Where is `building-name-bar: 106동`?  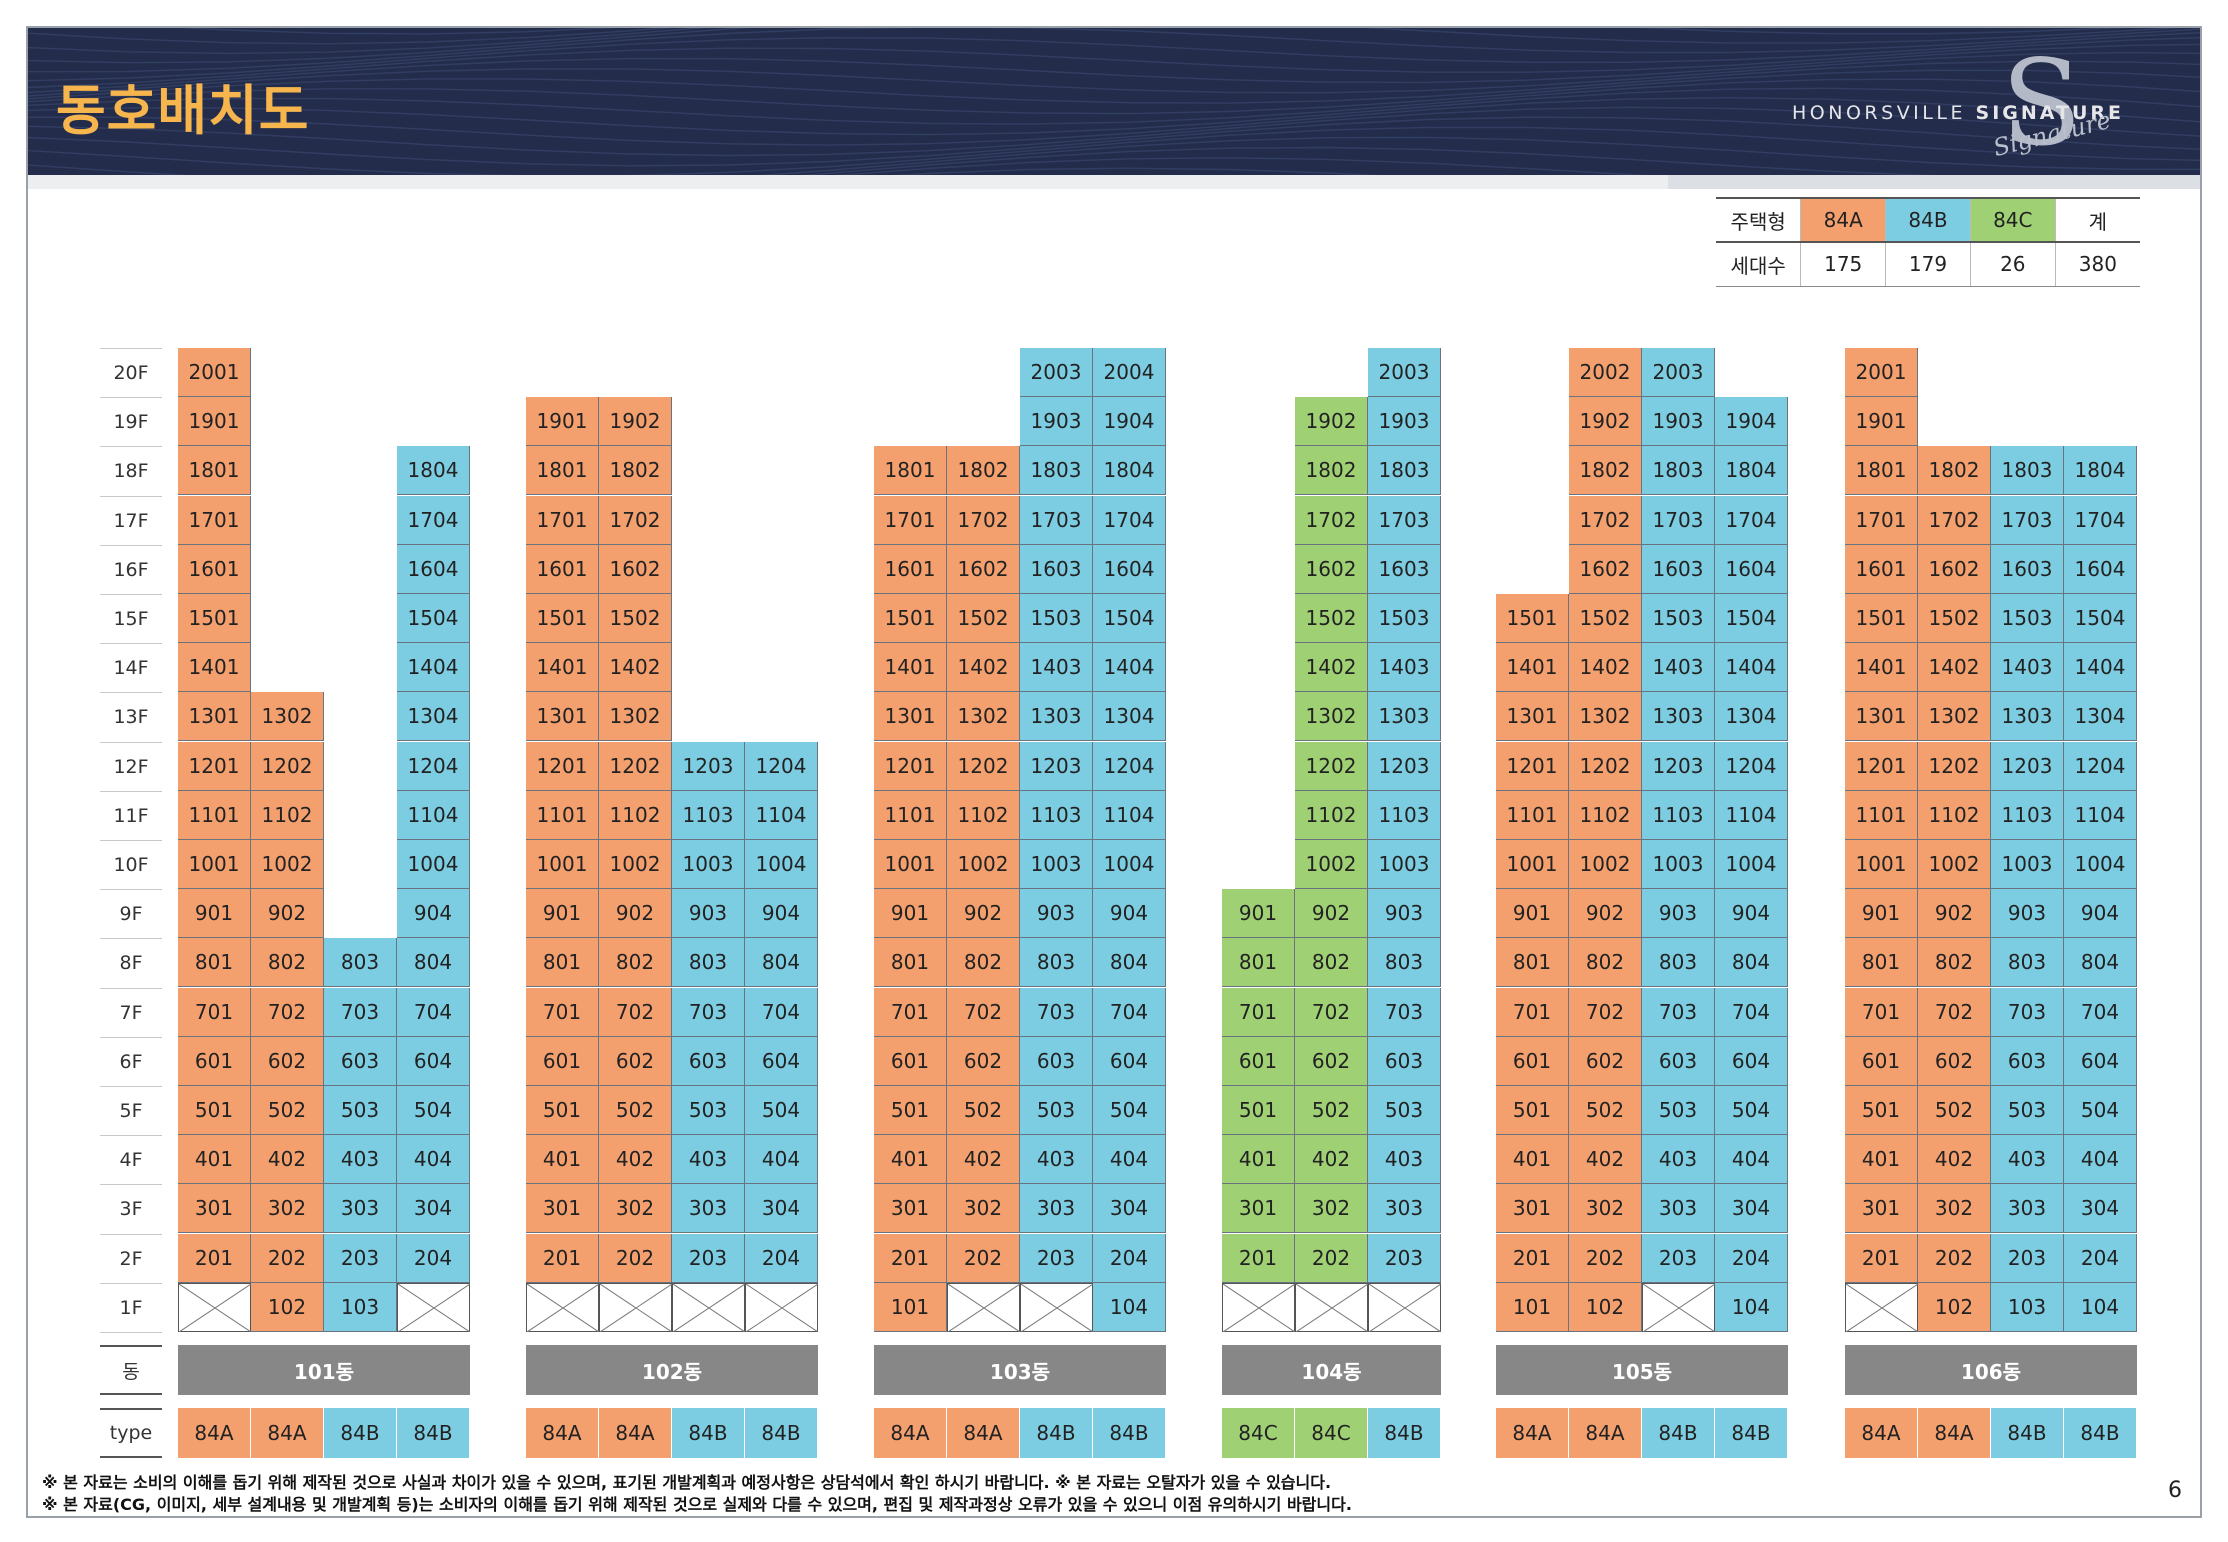
building-name-bar: 106동 is located at coordinates (1991, 1370).